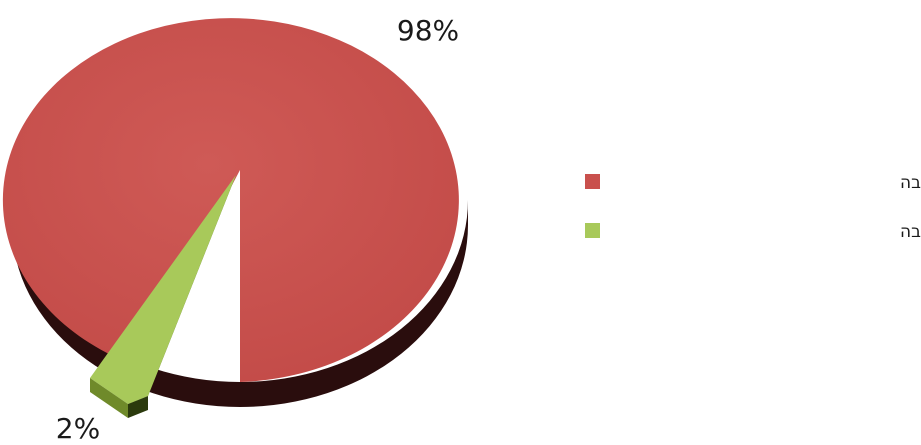  What do you see at coordinates (753, 183) in the screenshot?
I see `legend-item-1: הרשויות שלא קיימו את החובה` at bounding box center [753, 183].